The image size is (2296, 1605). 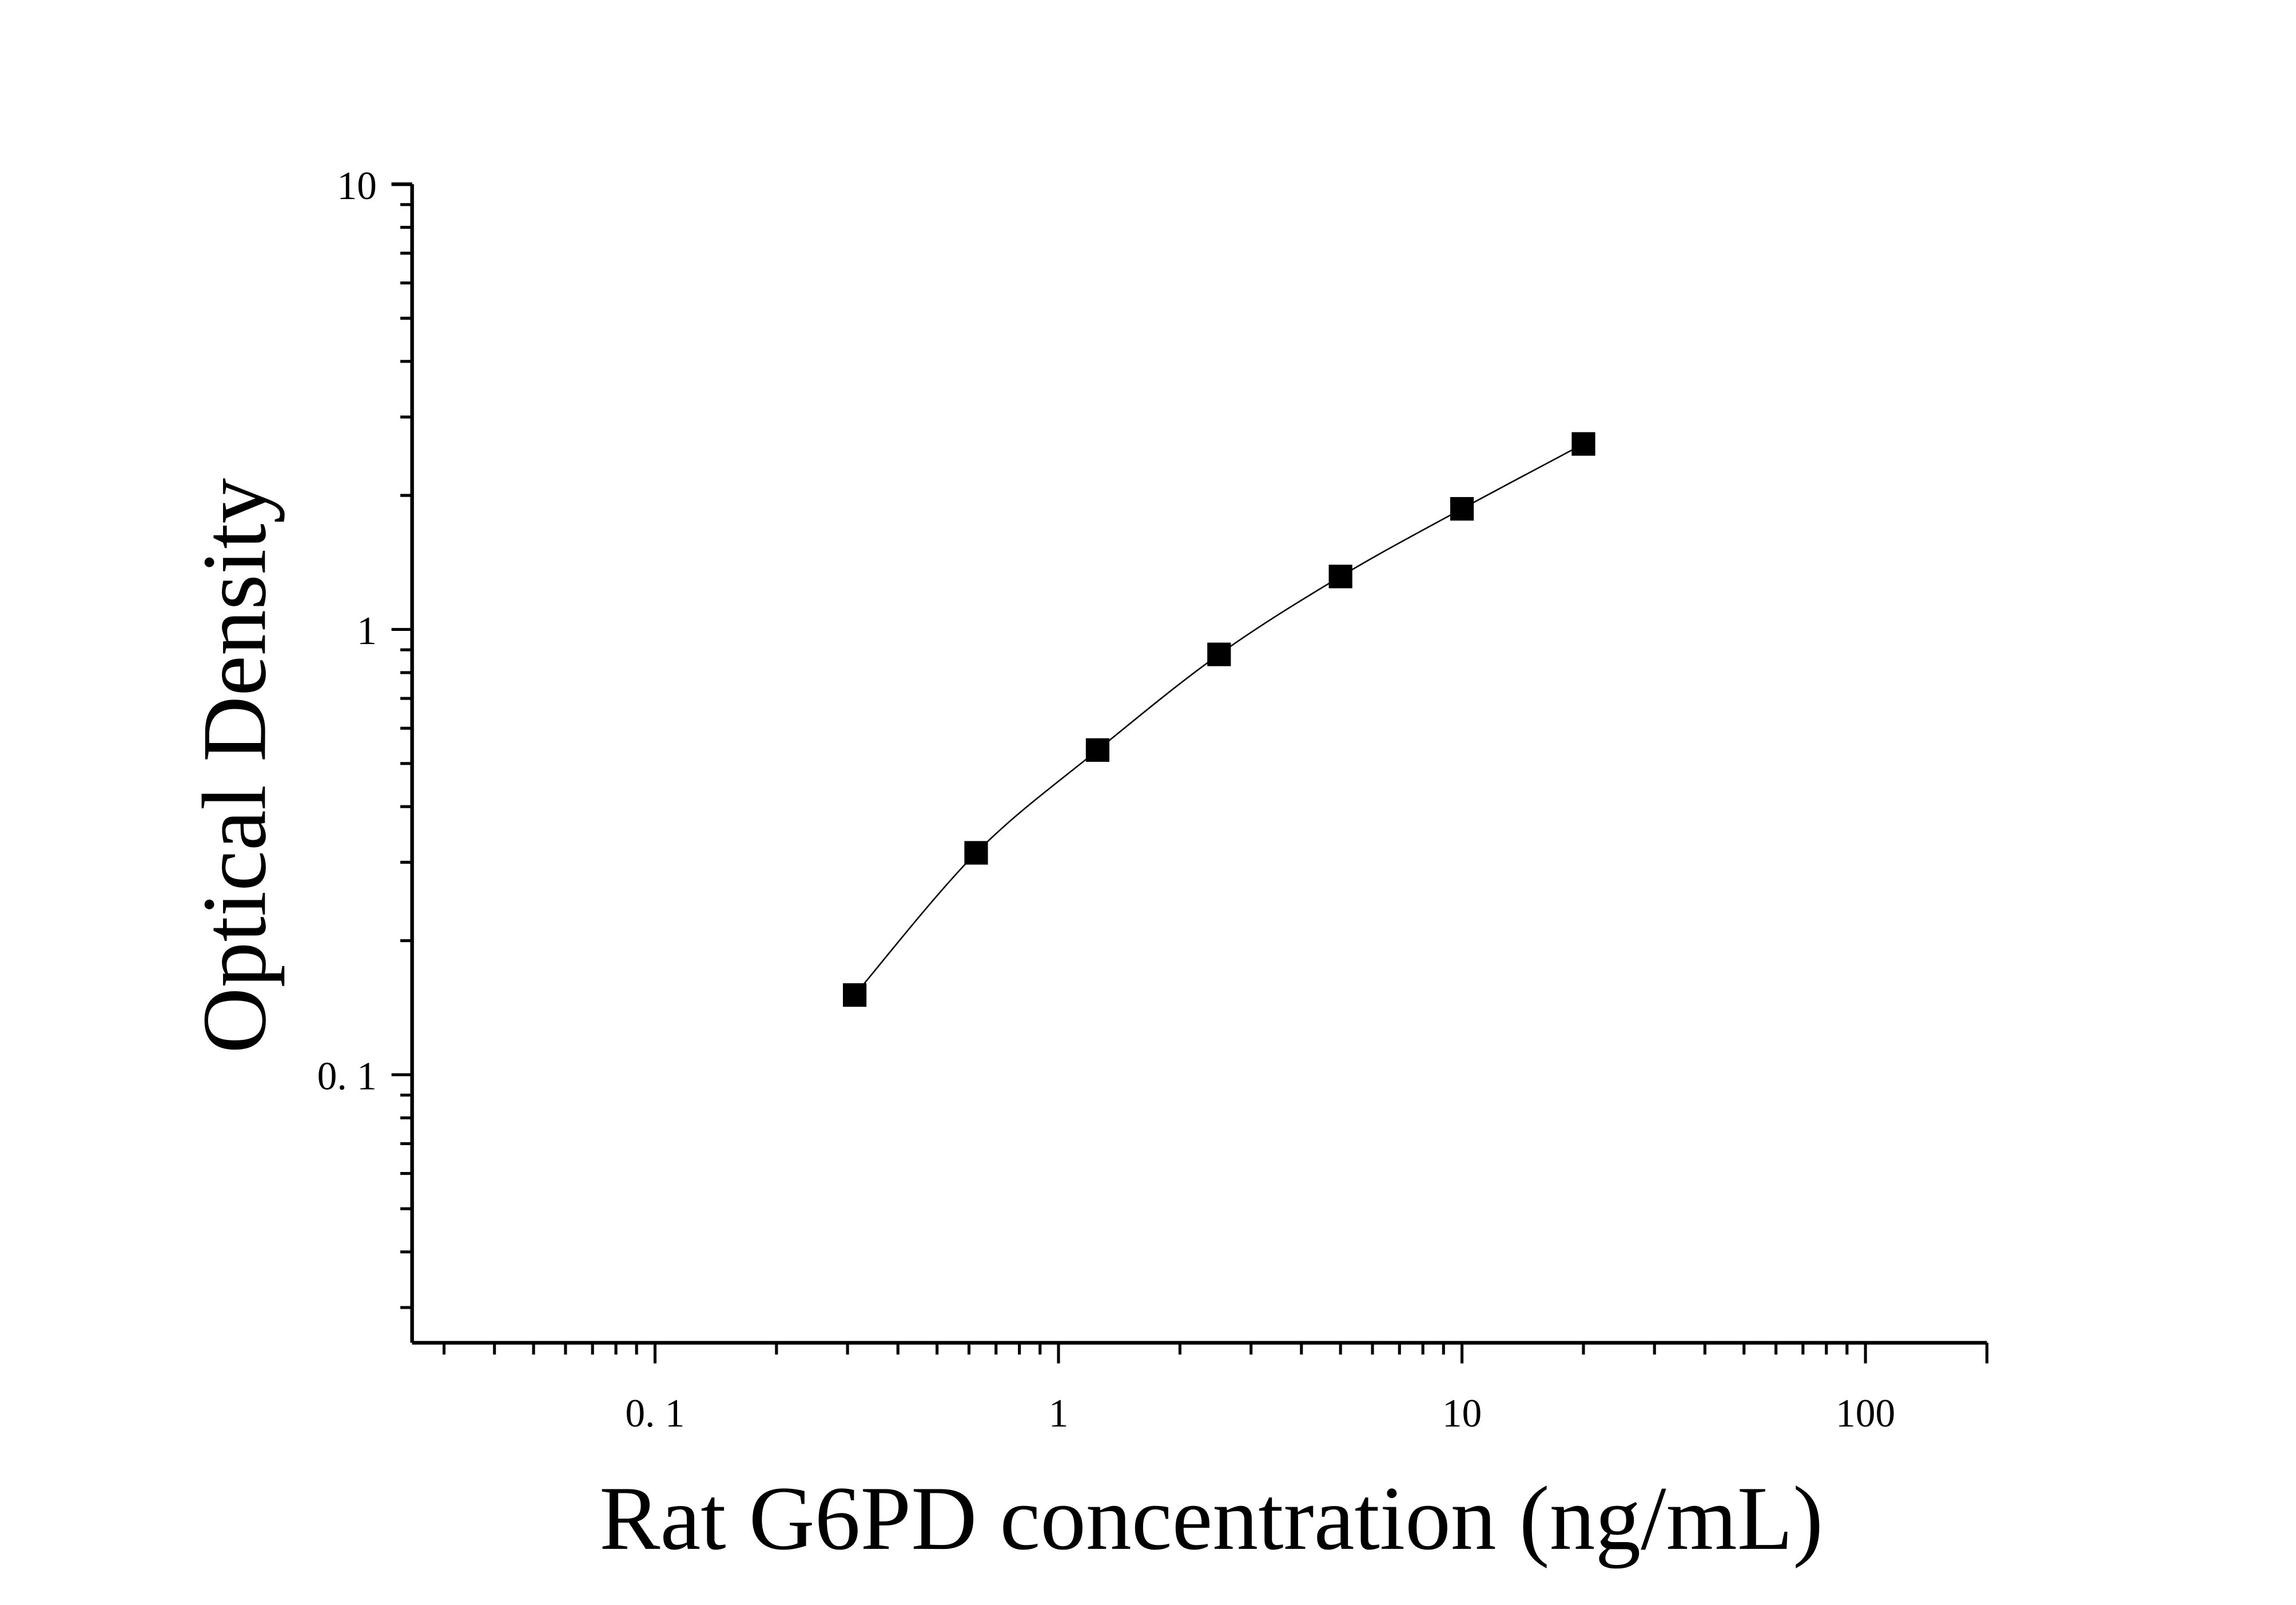 I want to click on fit-curve, so click(x=1219, y=719).